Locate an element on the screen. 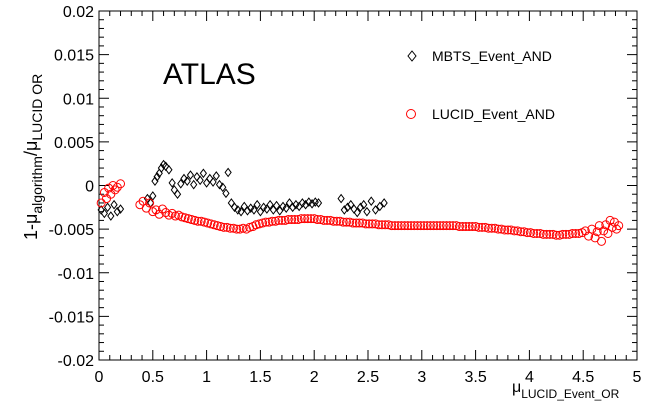  x-tick-label: 4.5 is located at coordinates (583, 377).